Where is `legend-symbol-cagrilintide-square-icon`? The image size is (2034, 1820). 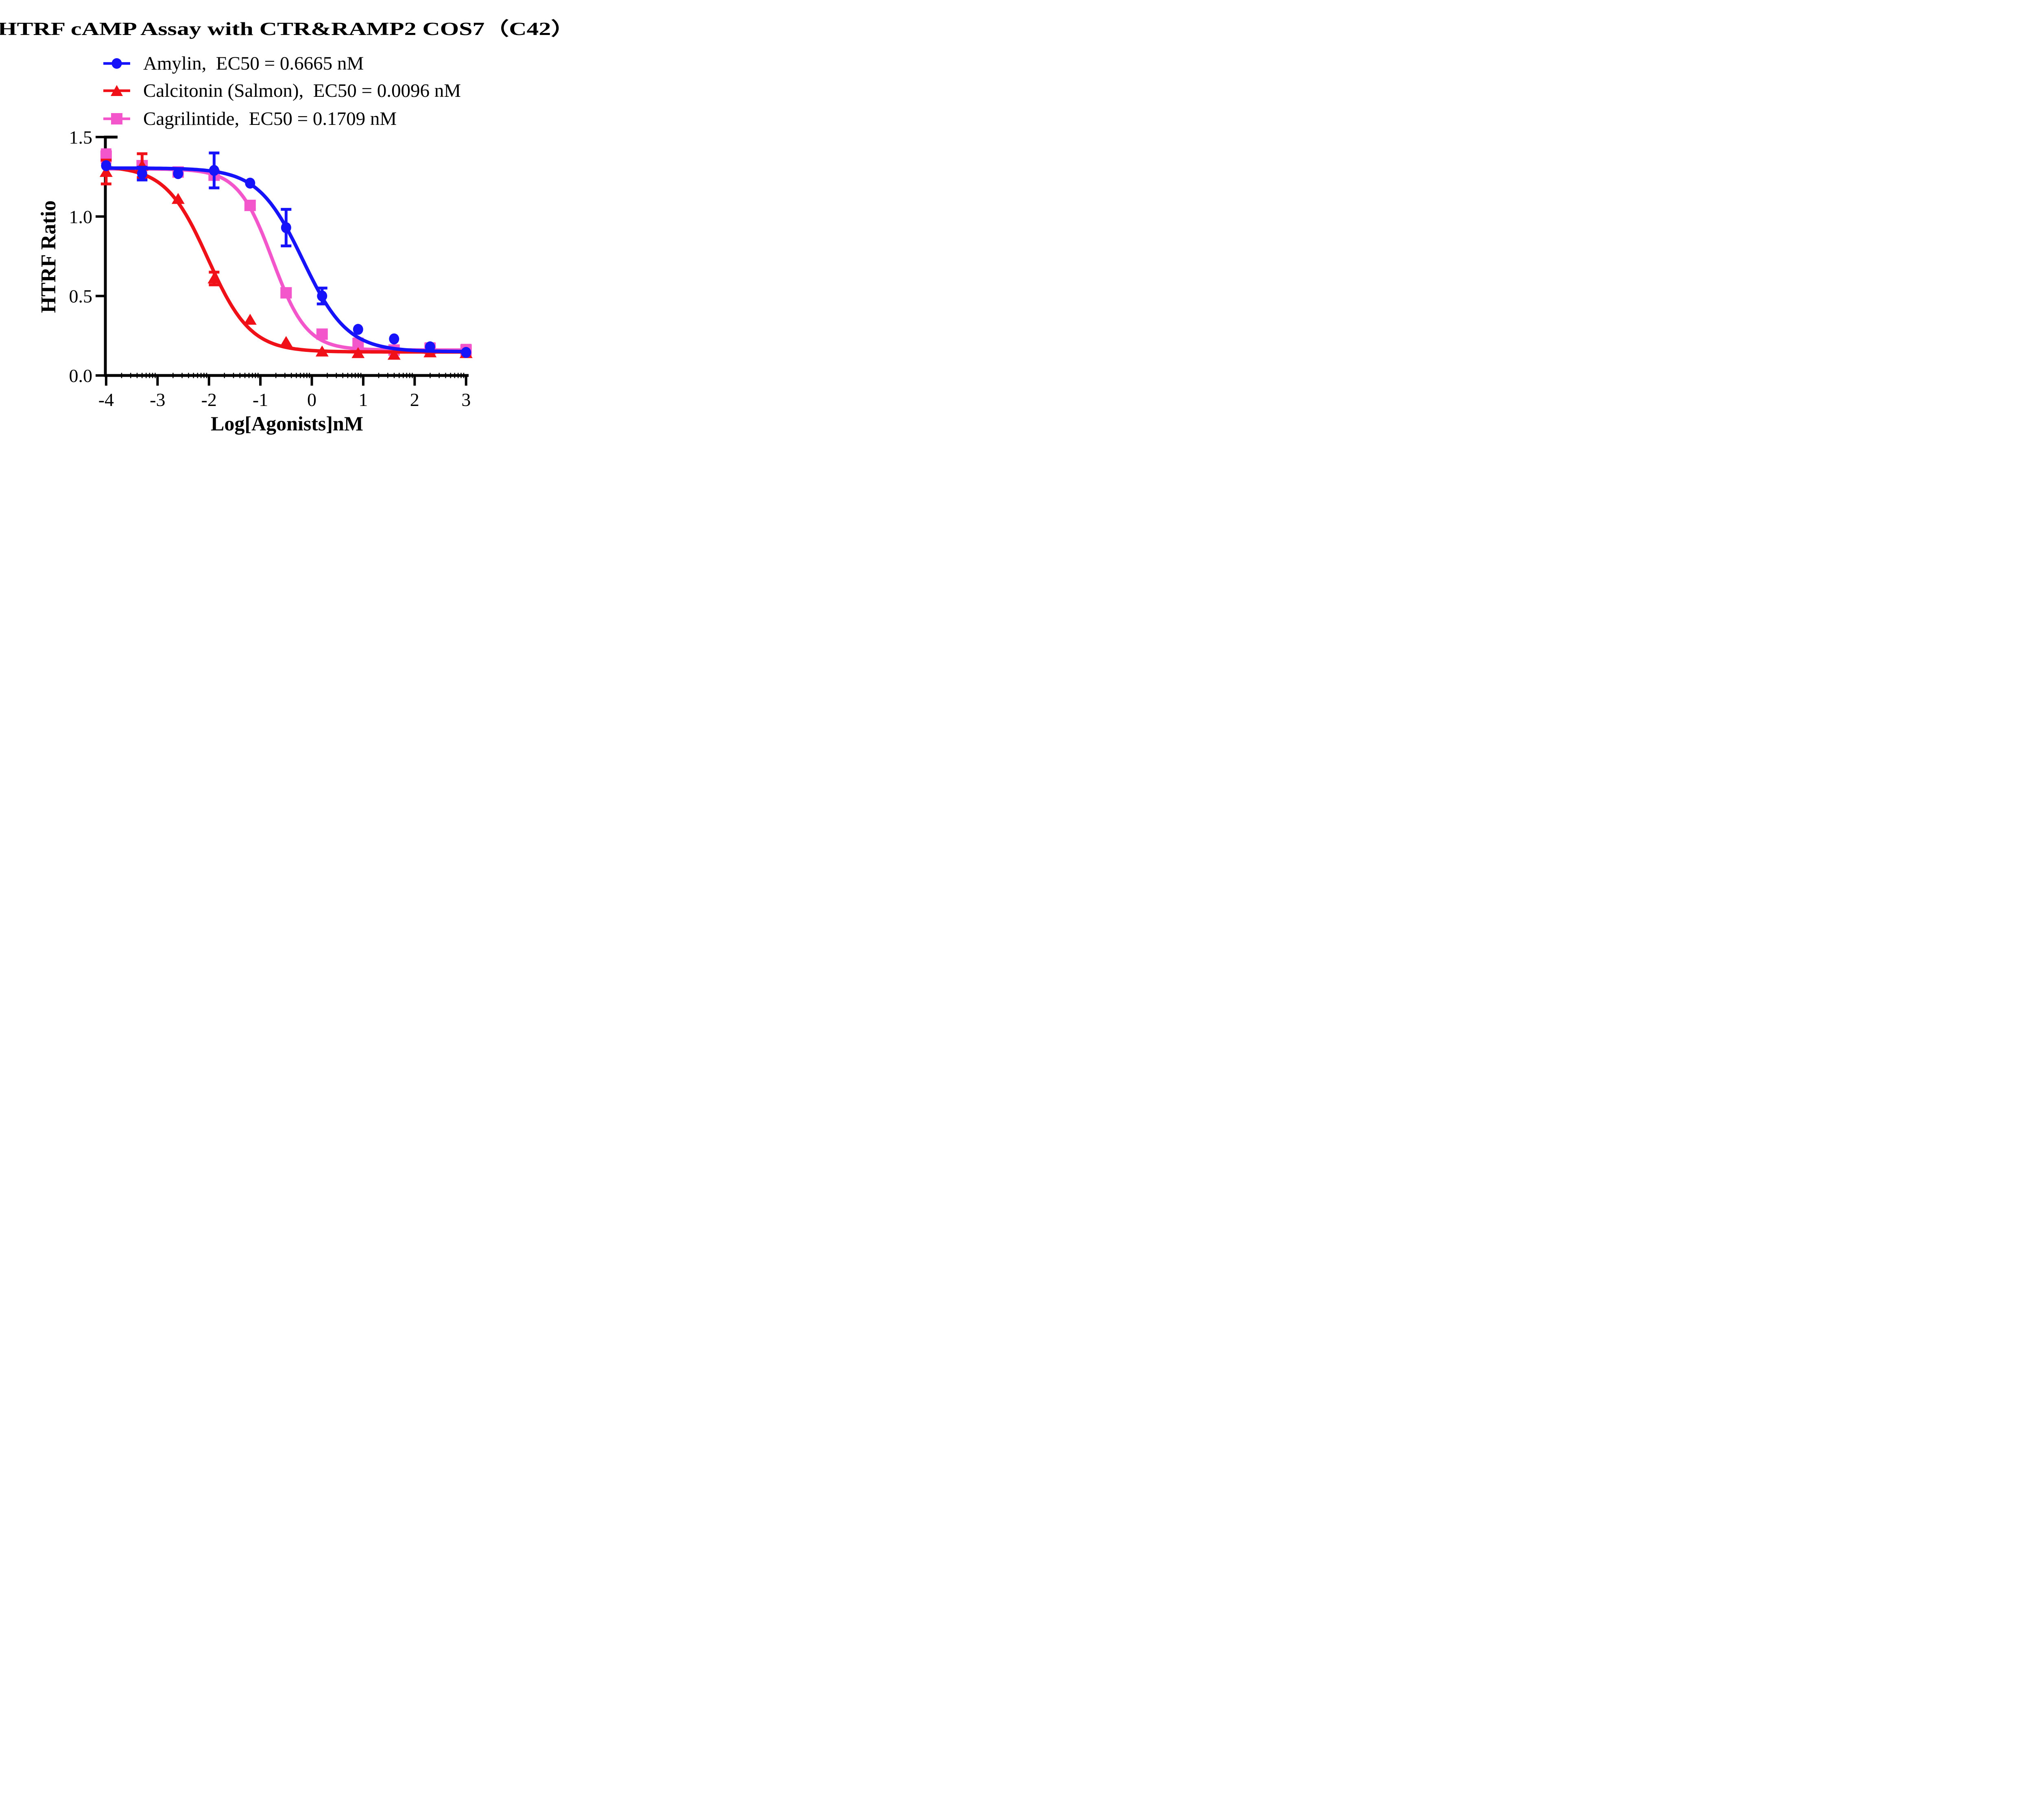 legend-symbol-cagrilintide-square-icon is located at coordinates (116, 119).